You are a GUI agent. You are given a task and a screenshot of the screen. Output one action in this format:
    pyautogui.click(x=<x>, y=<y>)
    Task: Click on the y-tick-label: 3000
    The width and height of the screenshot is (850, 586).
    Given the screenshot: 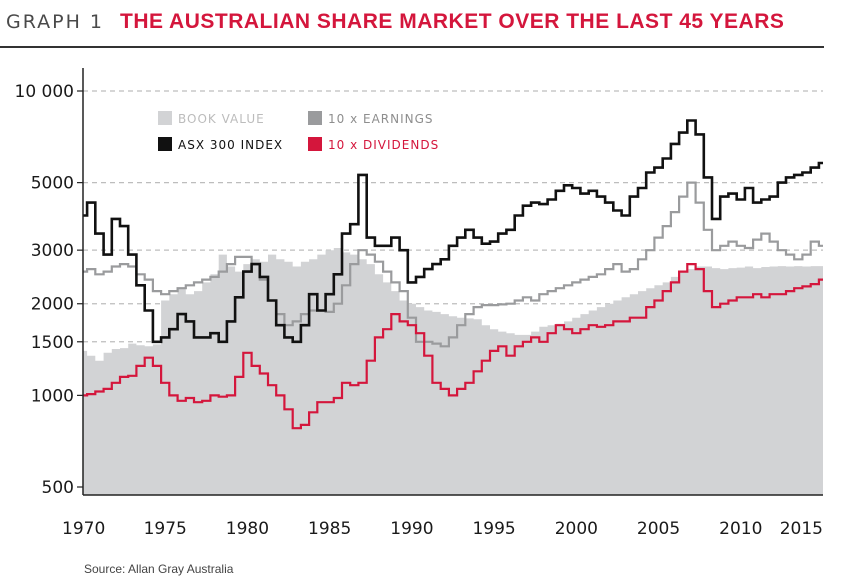 What is the action you would take?
    pyautogui.click(x=52, y=251)
    